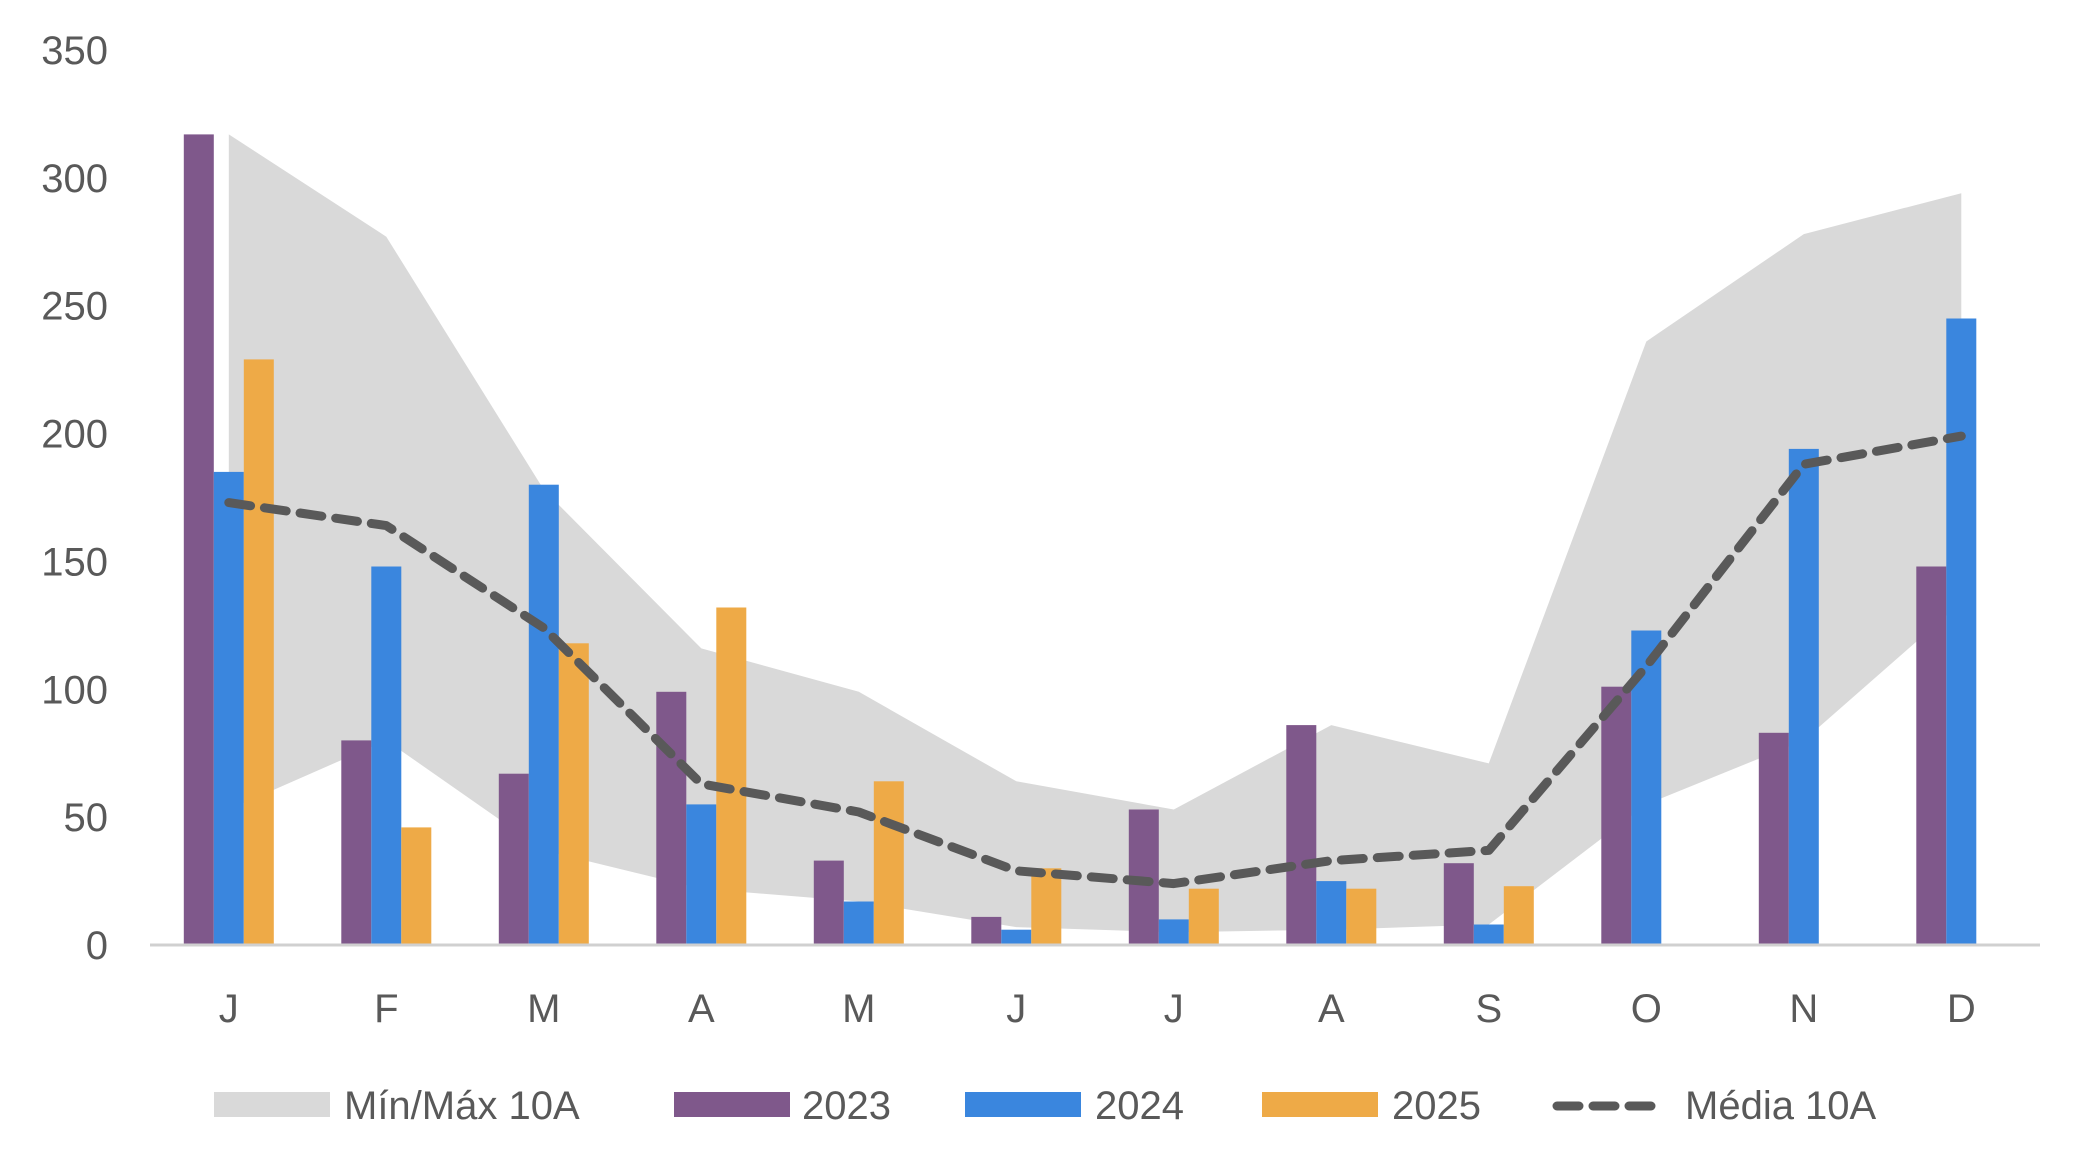 Image resolution: width=2078 pixels, height=1169 pixels. I want to click on legend-item-average: Média 10A, so click(1714, 1106).